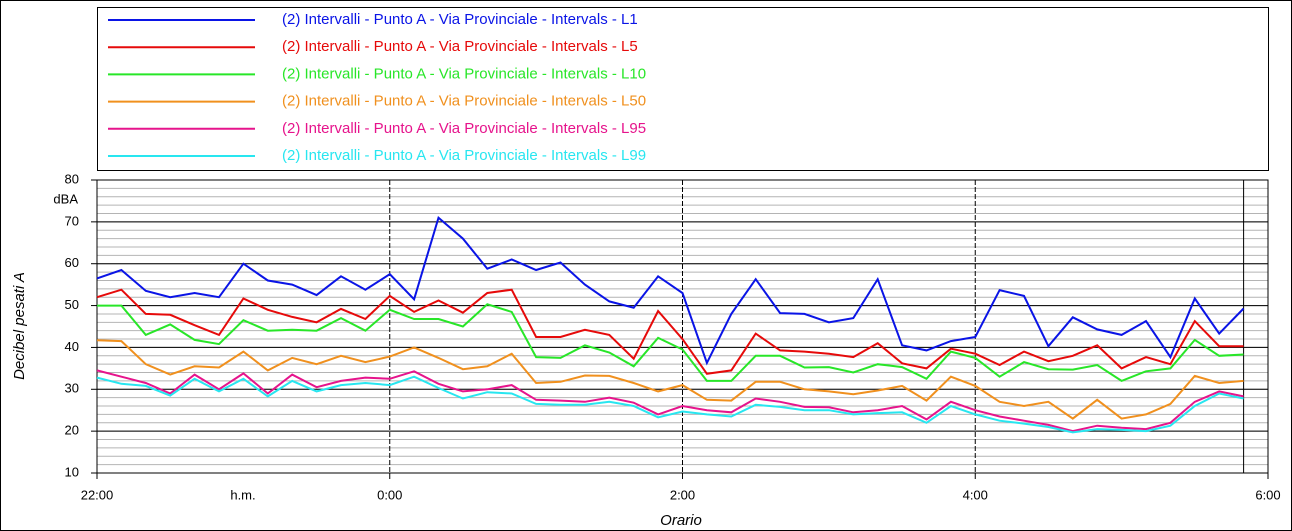 The width and height of the screenshot is (1292, 531). What do you see at coordinates (72, 304) in the screenshot?
I see `y-tick-label: 50` at bounding box center [72, 304].